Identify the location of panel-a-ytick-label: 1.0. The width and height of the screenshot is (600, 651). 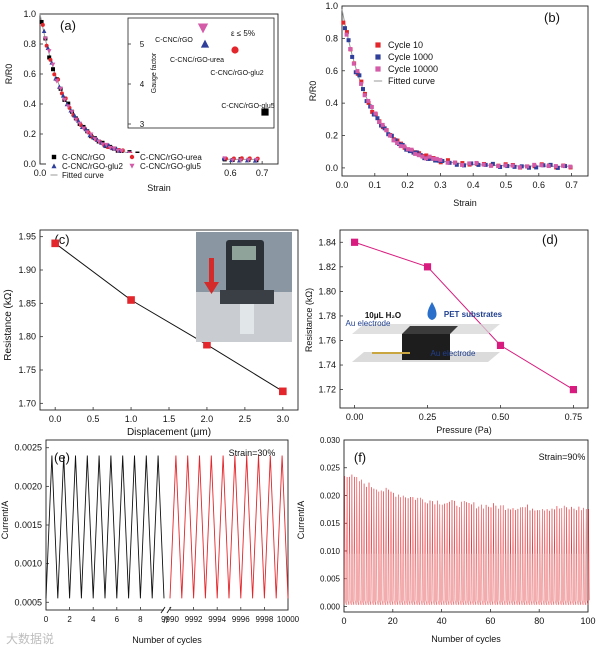
(29, 14).